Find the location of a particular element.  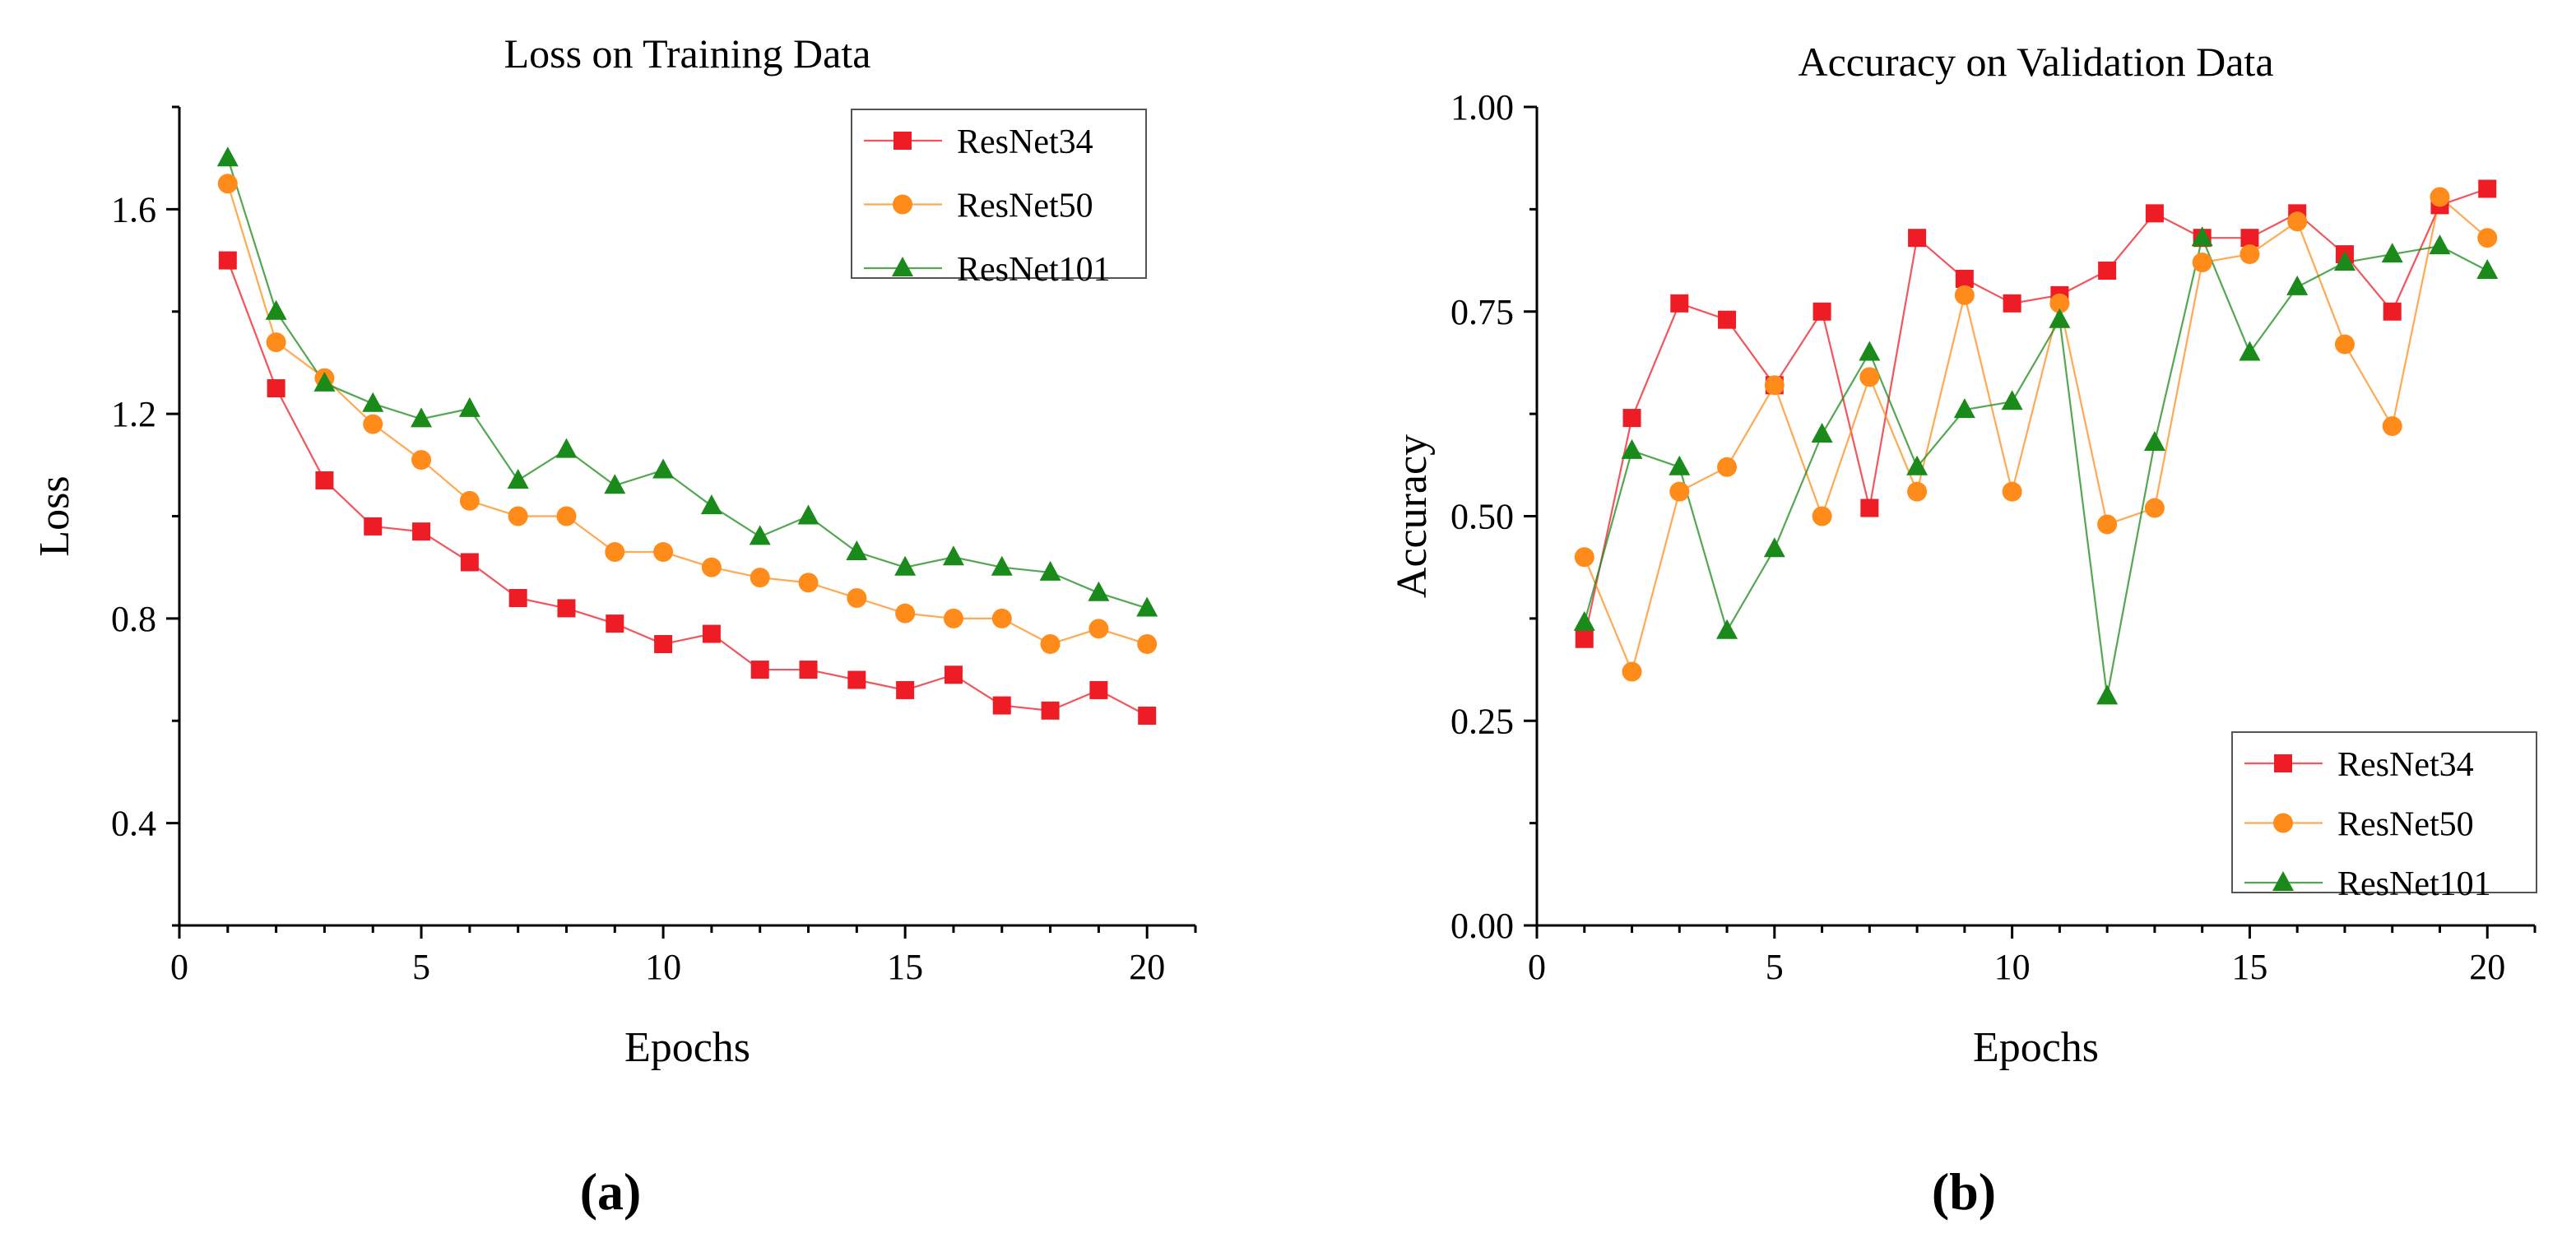

legend-label-resnet50: ResNet50 is located at coordinates (1025, 206).